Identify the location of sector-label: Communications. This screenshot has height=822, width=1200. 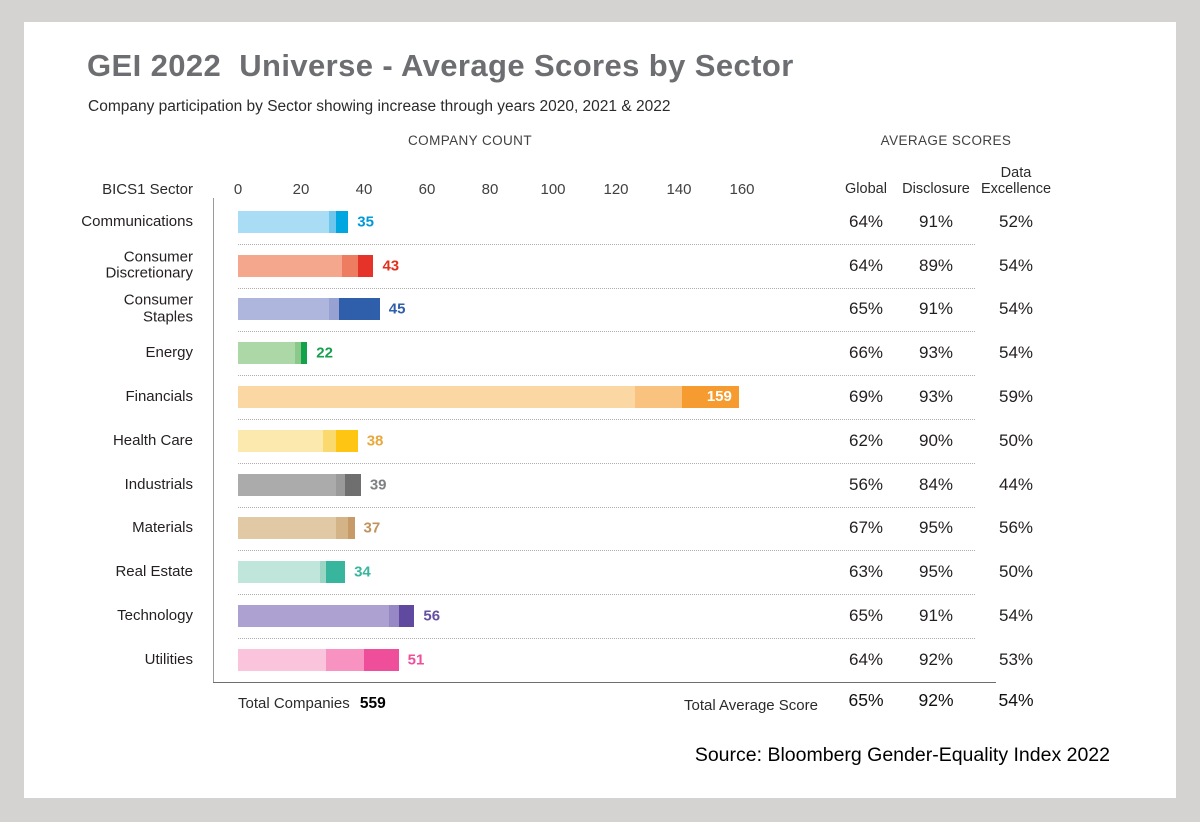
(137, 221).